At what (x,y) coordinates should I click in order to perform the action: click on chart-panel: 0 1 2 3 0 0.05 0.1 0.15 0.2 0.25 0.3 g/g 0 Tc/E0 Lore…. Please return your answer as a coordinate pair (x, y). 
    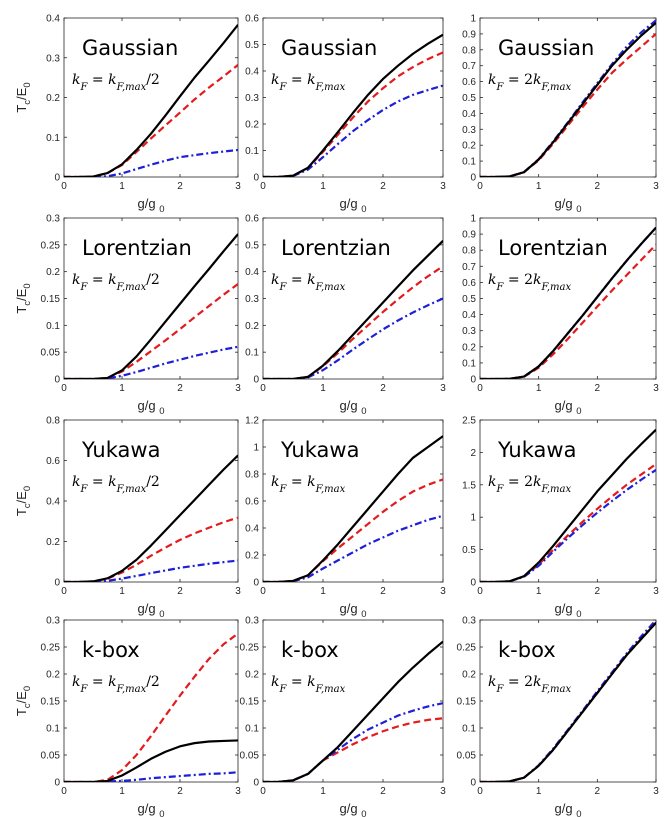
    Looking at the image, I should click on (127, 316).